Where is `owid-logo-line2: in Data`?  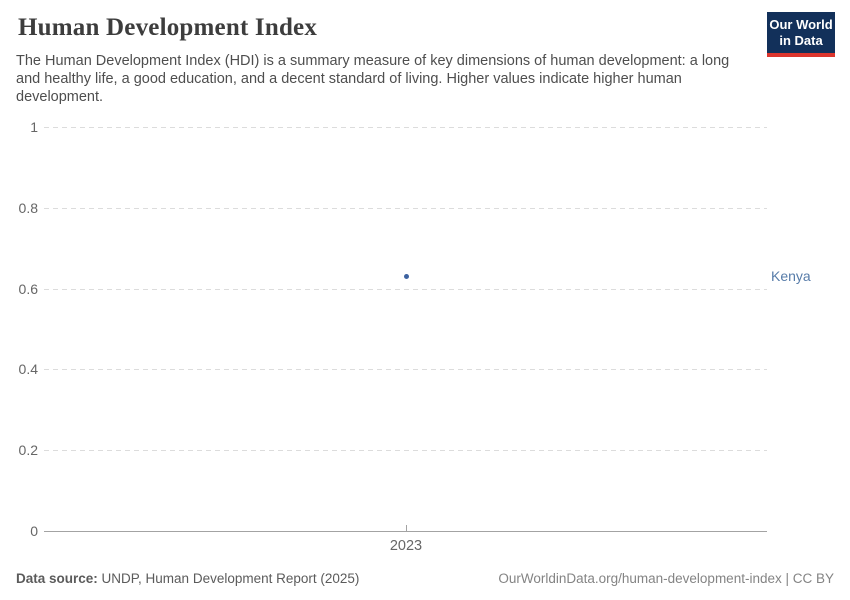 owid-logo-line2: in Data is located at coordinates (801, 40).